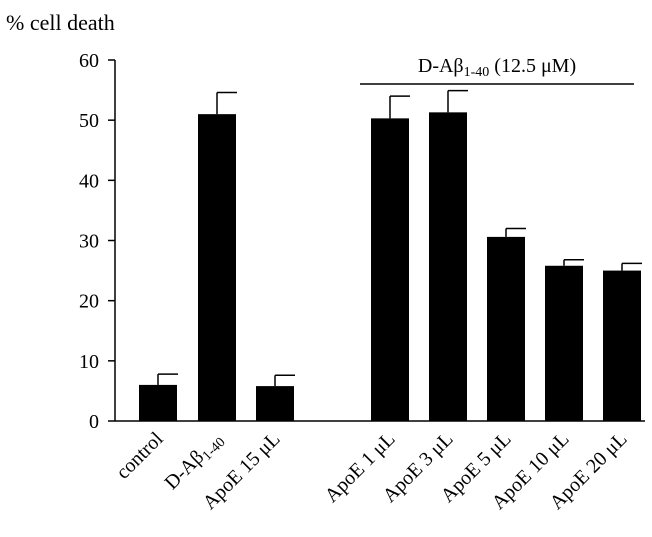 This screenshot has width=652, height=537. What do you see at coordinates (94, 422) in the screenshot?
I see `y-tick-label: 0` at bounding box center [94, 422].